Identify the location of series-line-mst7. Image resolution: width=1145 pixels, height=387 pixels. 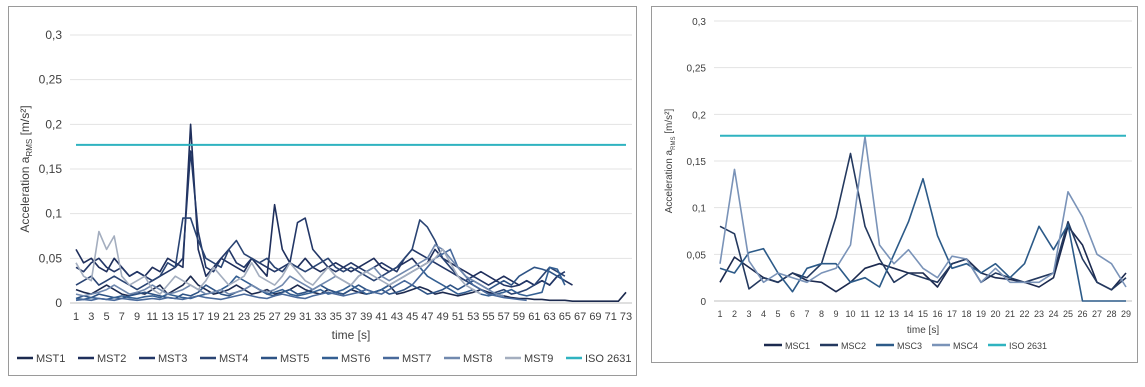
(301, 275).